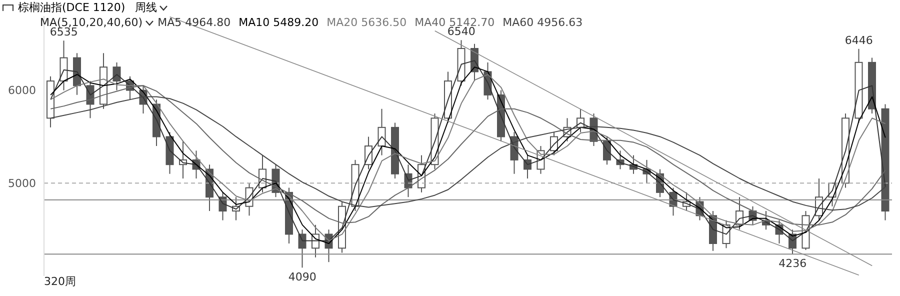  What do you see at coordinates (792, 263) in the screenshot?
I see `annotation: 4236` at bounding box center [792, 263].